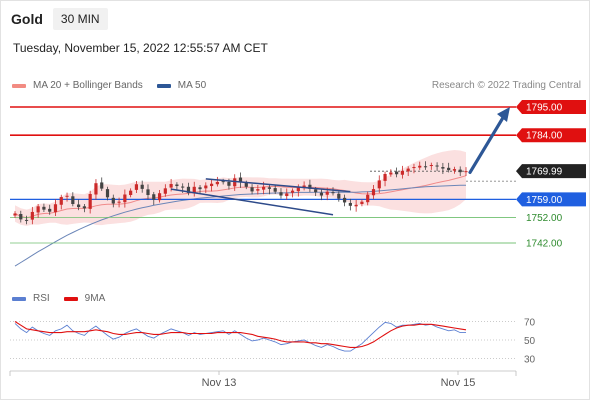 This screenshot has width=590, height=400. What do you see at coordinates (506, 85) in the screenshot?
I see `research-credit: Research © 2022 Trading Central` at bounding box center [506, 85].